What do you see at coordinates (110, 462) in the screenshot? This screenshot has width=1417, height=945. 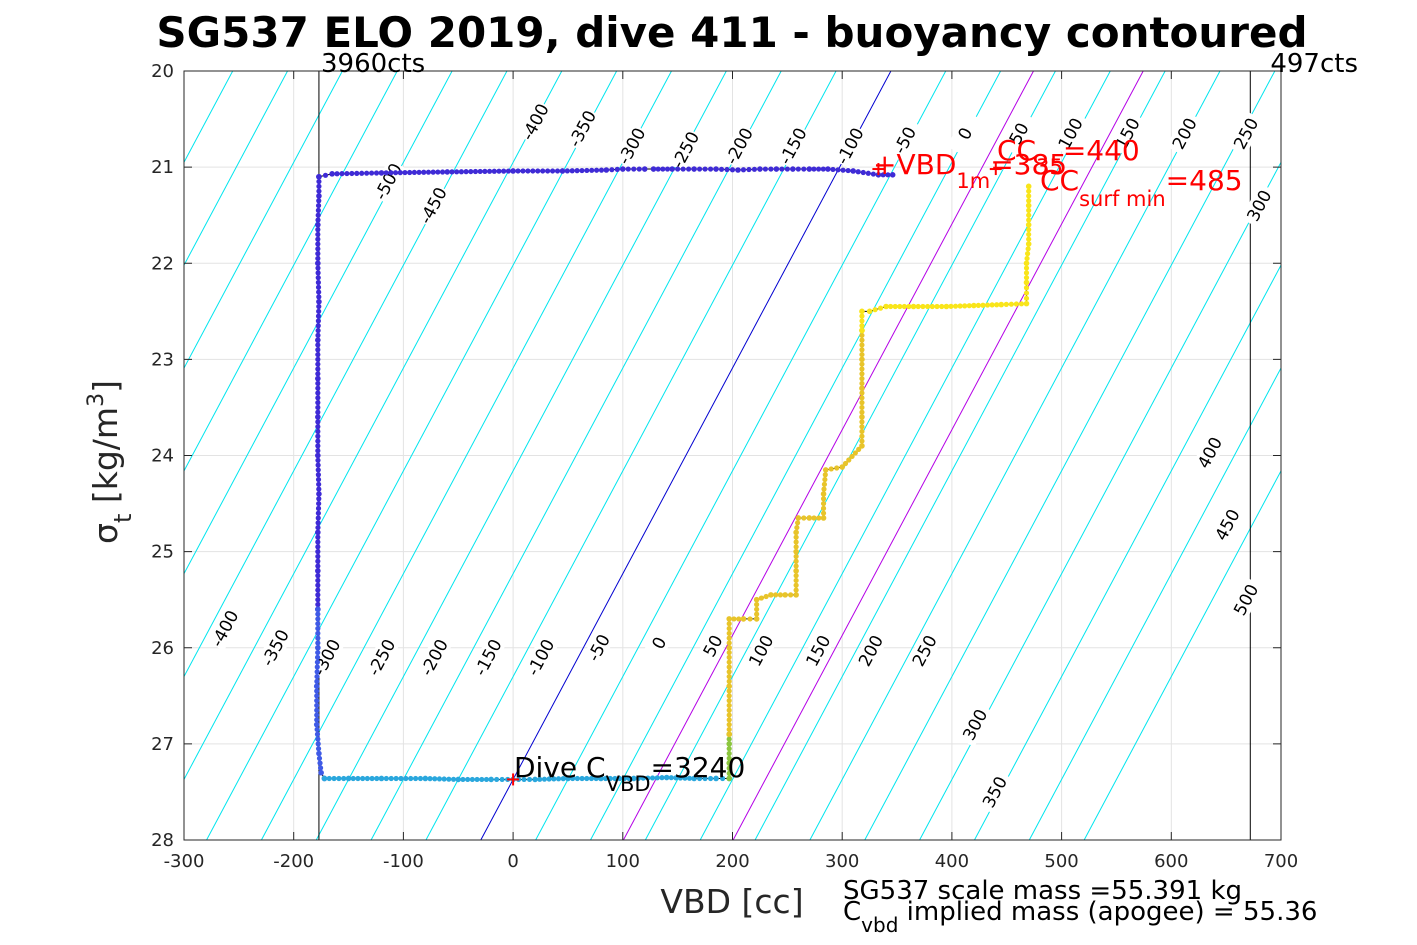 I see `y-axis-label: σt [kg/m3]` at bounding box center [110, 462].